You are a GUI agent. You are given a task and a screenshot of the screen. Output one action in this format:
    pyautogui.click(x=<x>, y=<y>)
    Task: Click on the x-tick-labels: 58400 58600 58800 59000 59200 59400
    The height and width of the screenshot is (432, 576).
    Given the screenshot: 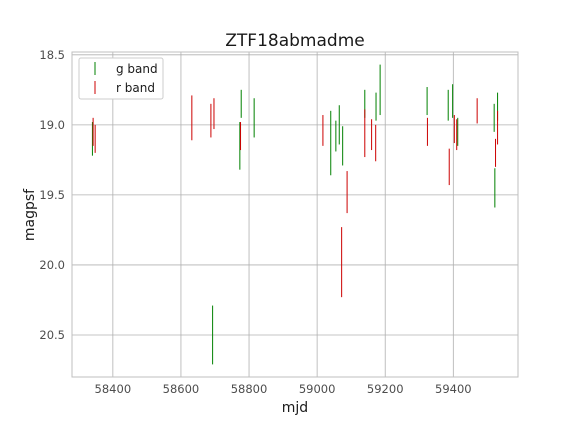 What is the action you would take?
    pyautogui.click(x=283, y=389)
    